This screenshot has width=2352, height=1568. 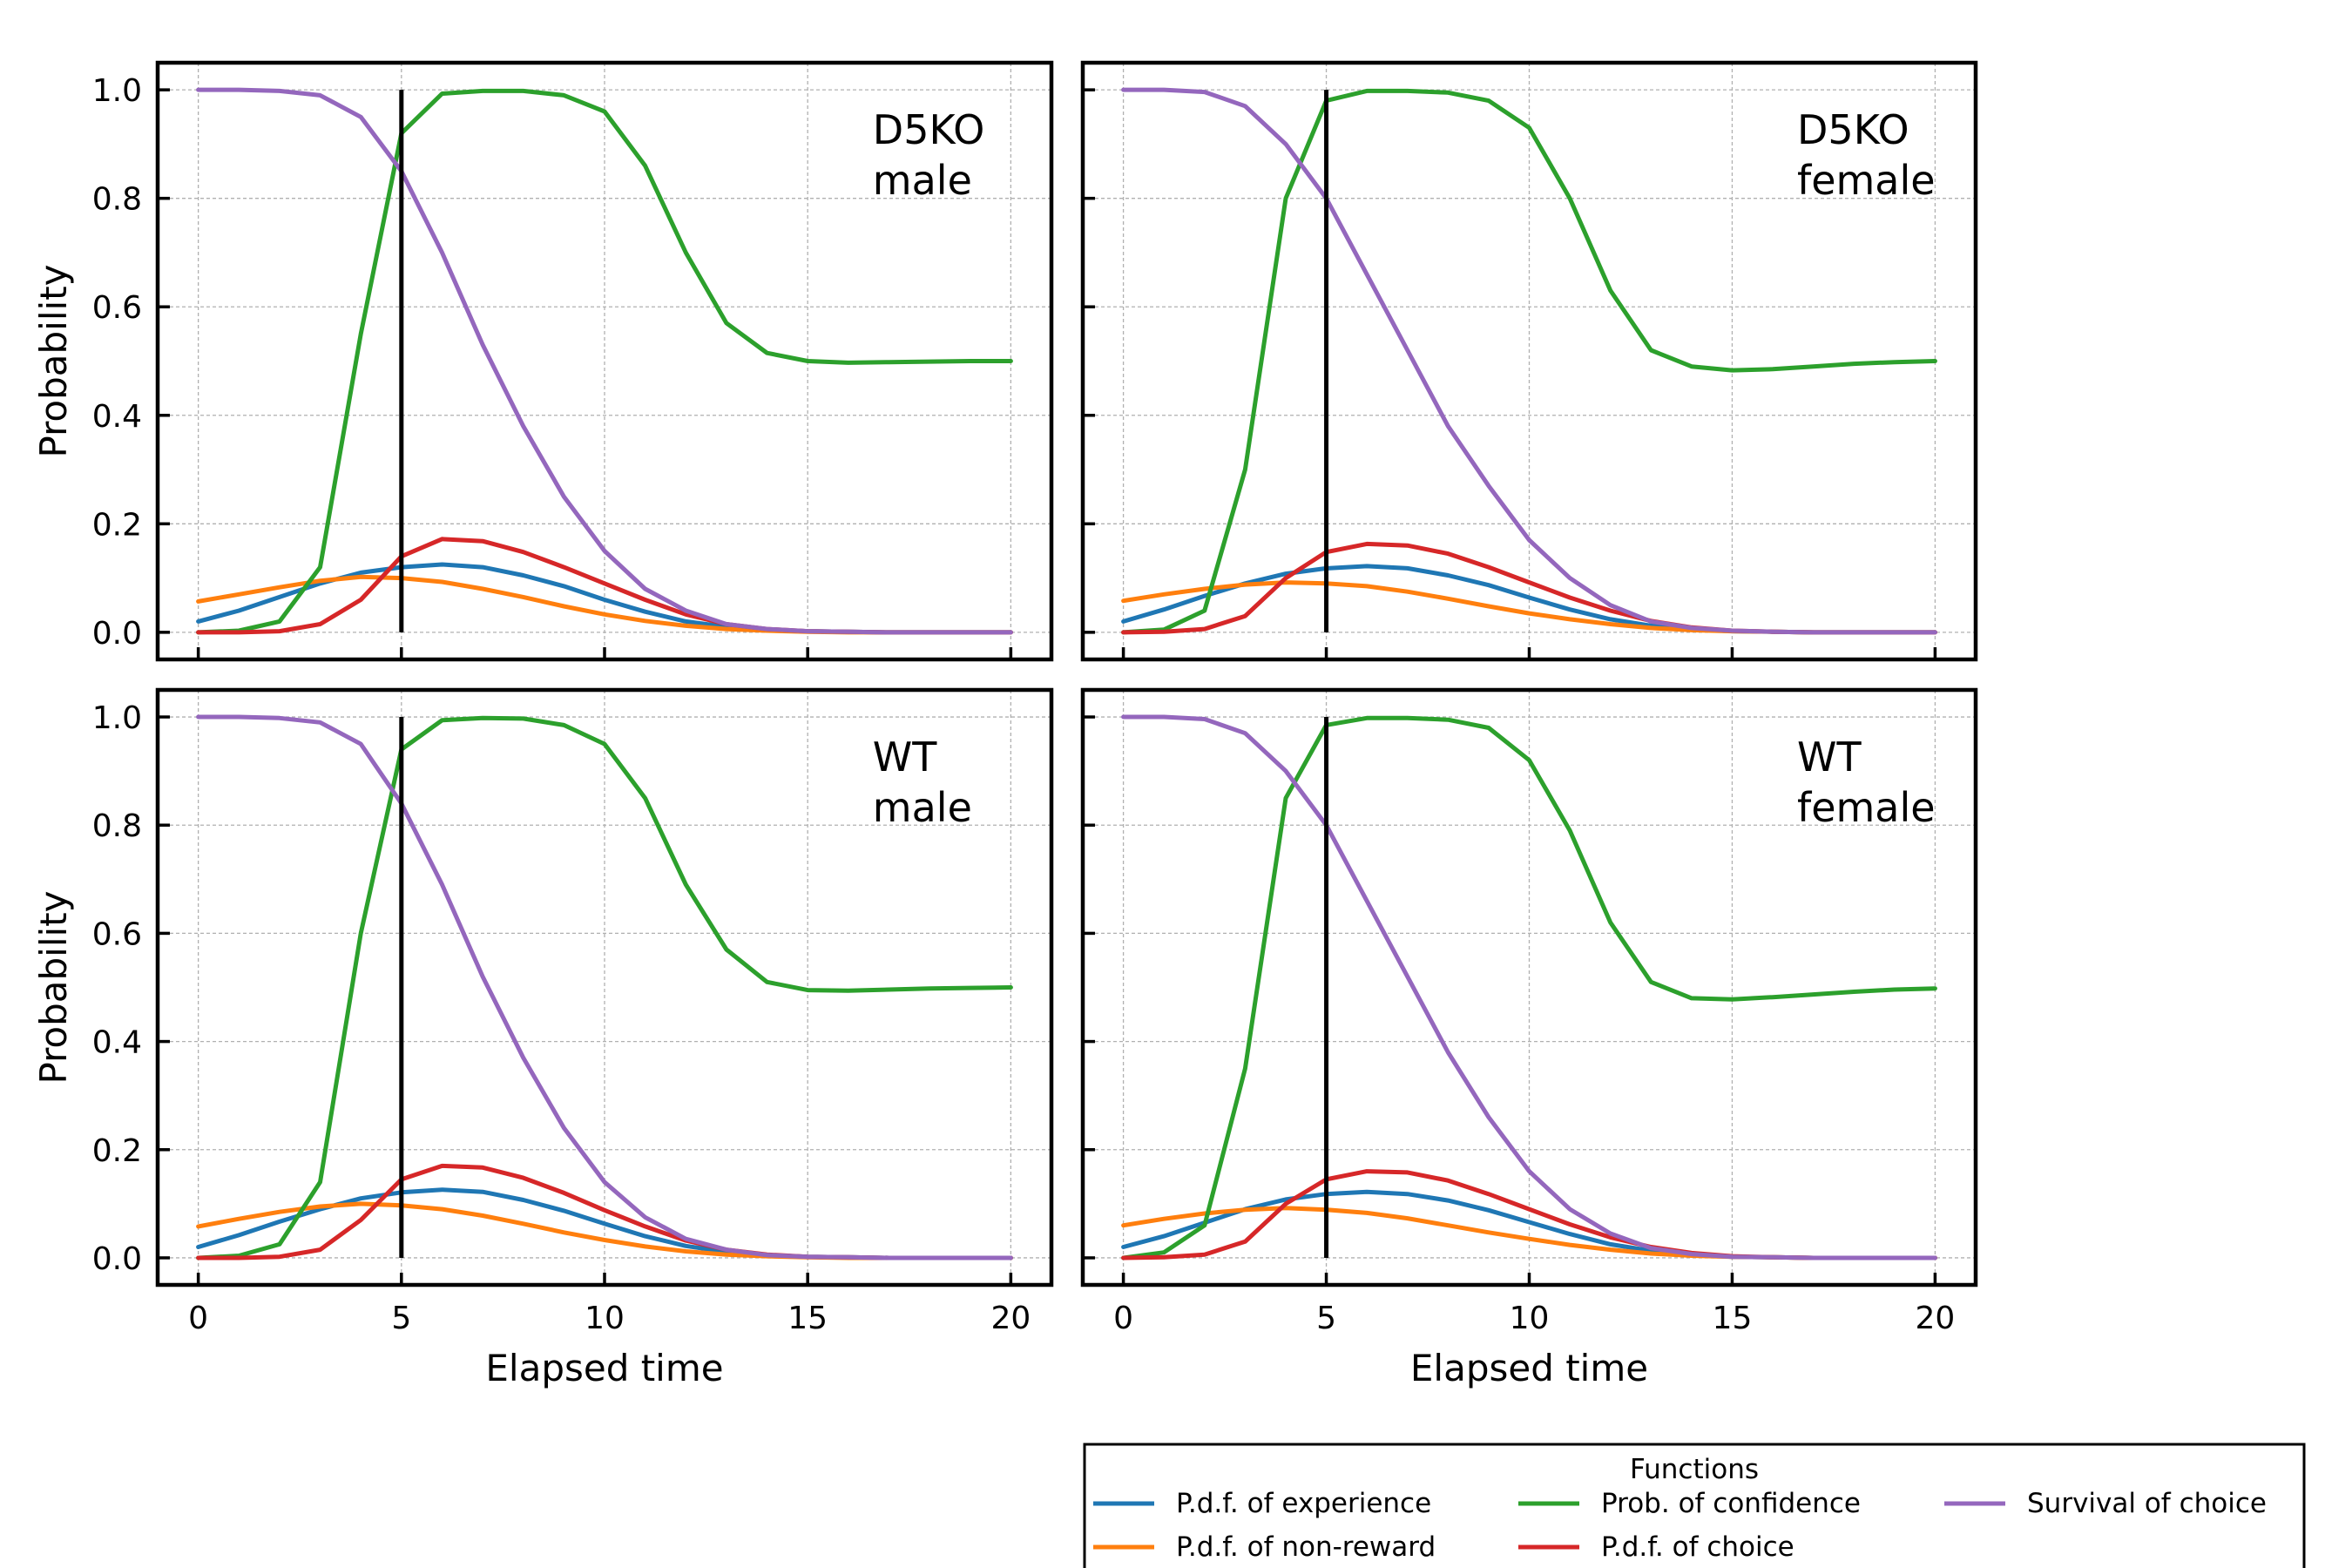 What do you see at coordinates (2147, 1503) in the screenshot?
I see `legend-label-survival: Survival of choice` at bounding box center [2147, 1503].